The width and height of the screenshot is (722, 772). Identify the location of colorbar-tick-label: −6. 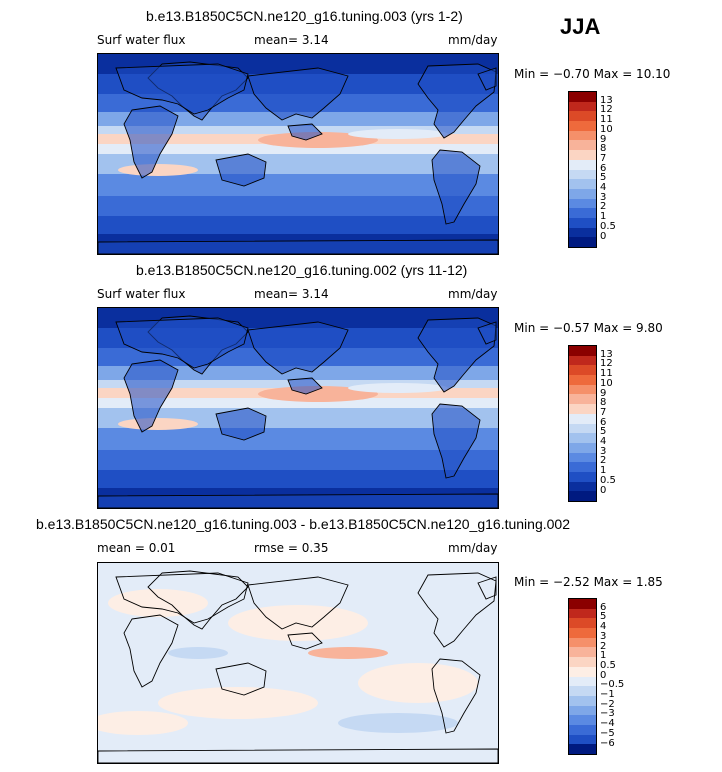
(607, 743).